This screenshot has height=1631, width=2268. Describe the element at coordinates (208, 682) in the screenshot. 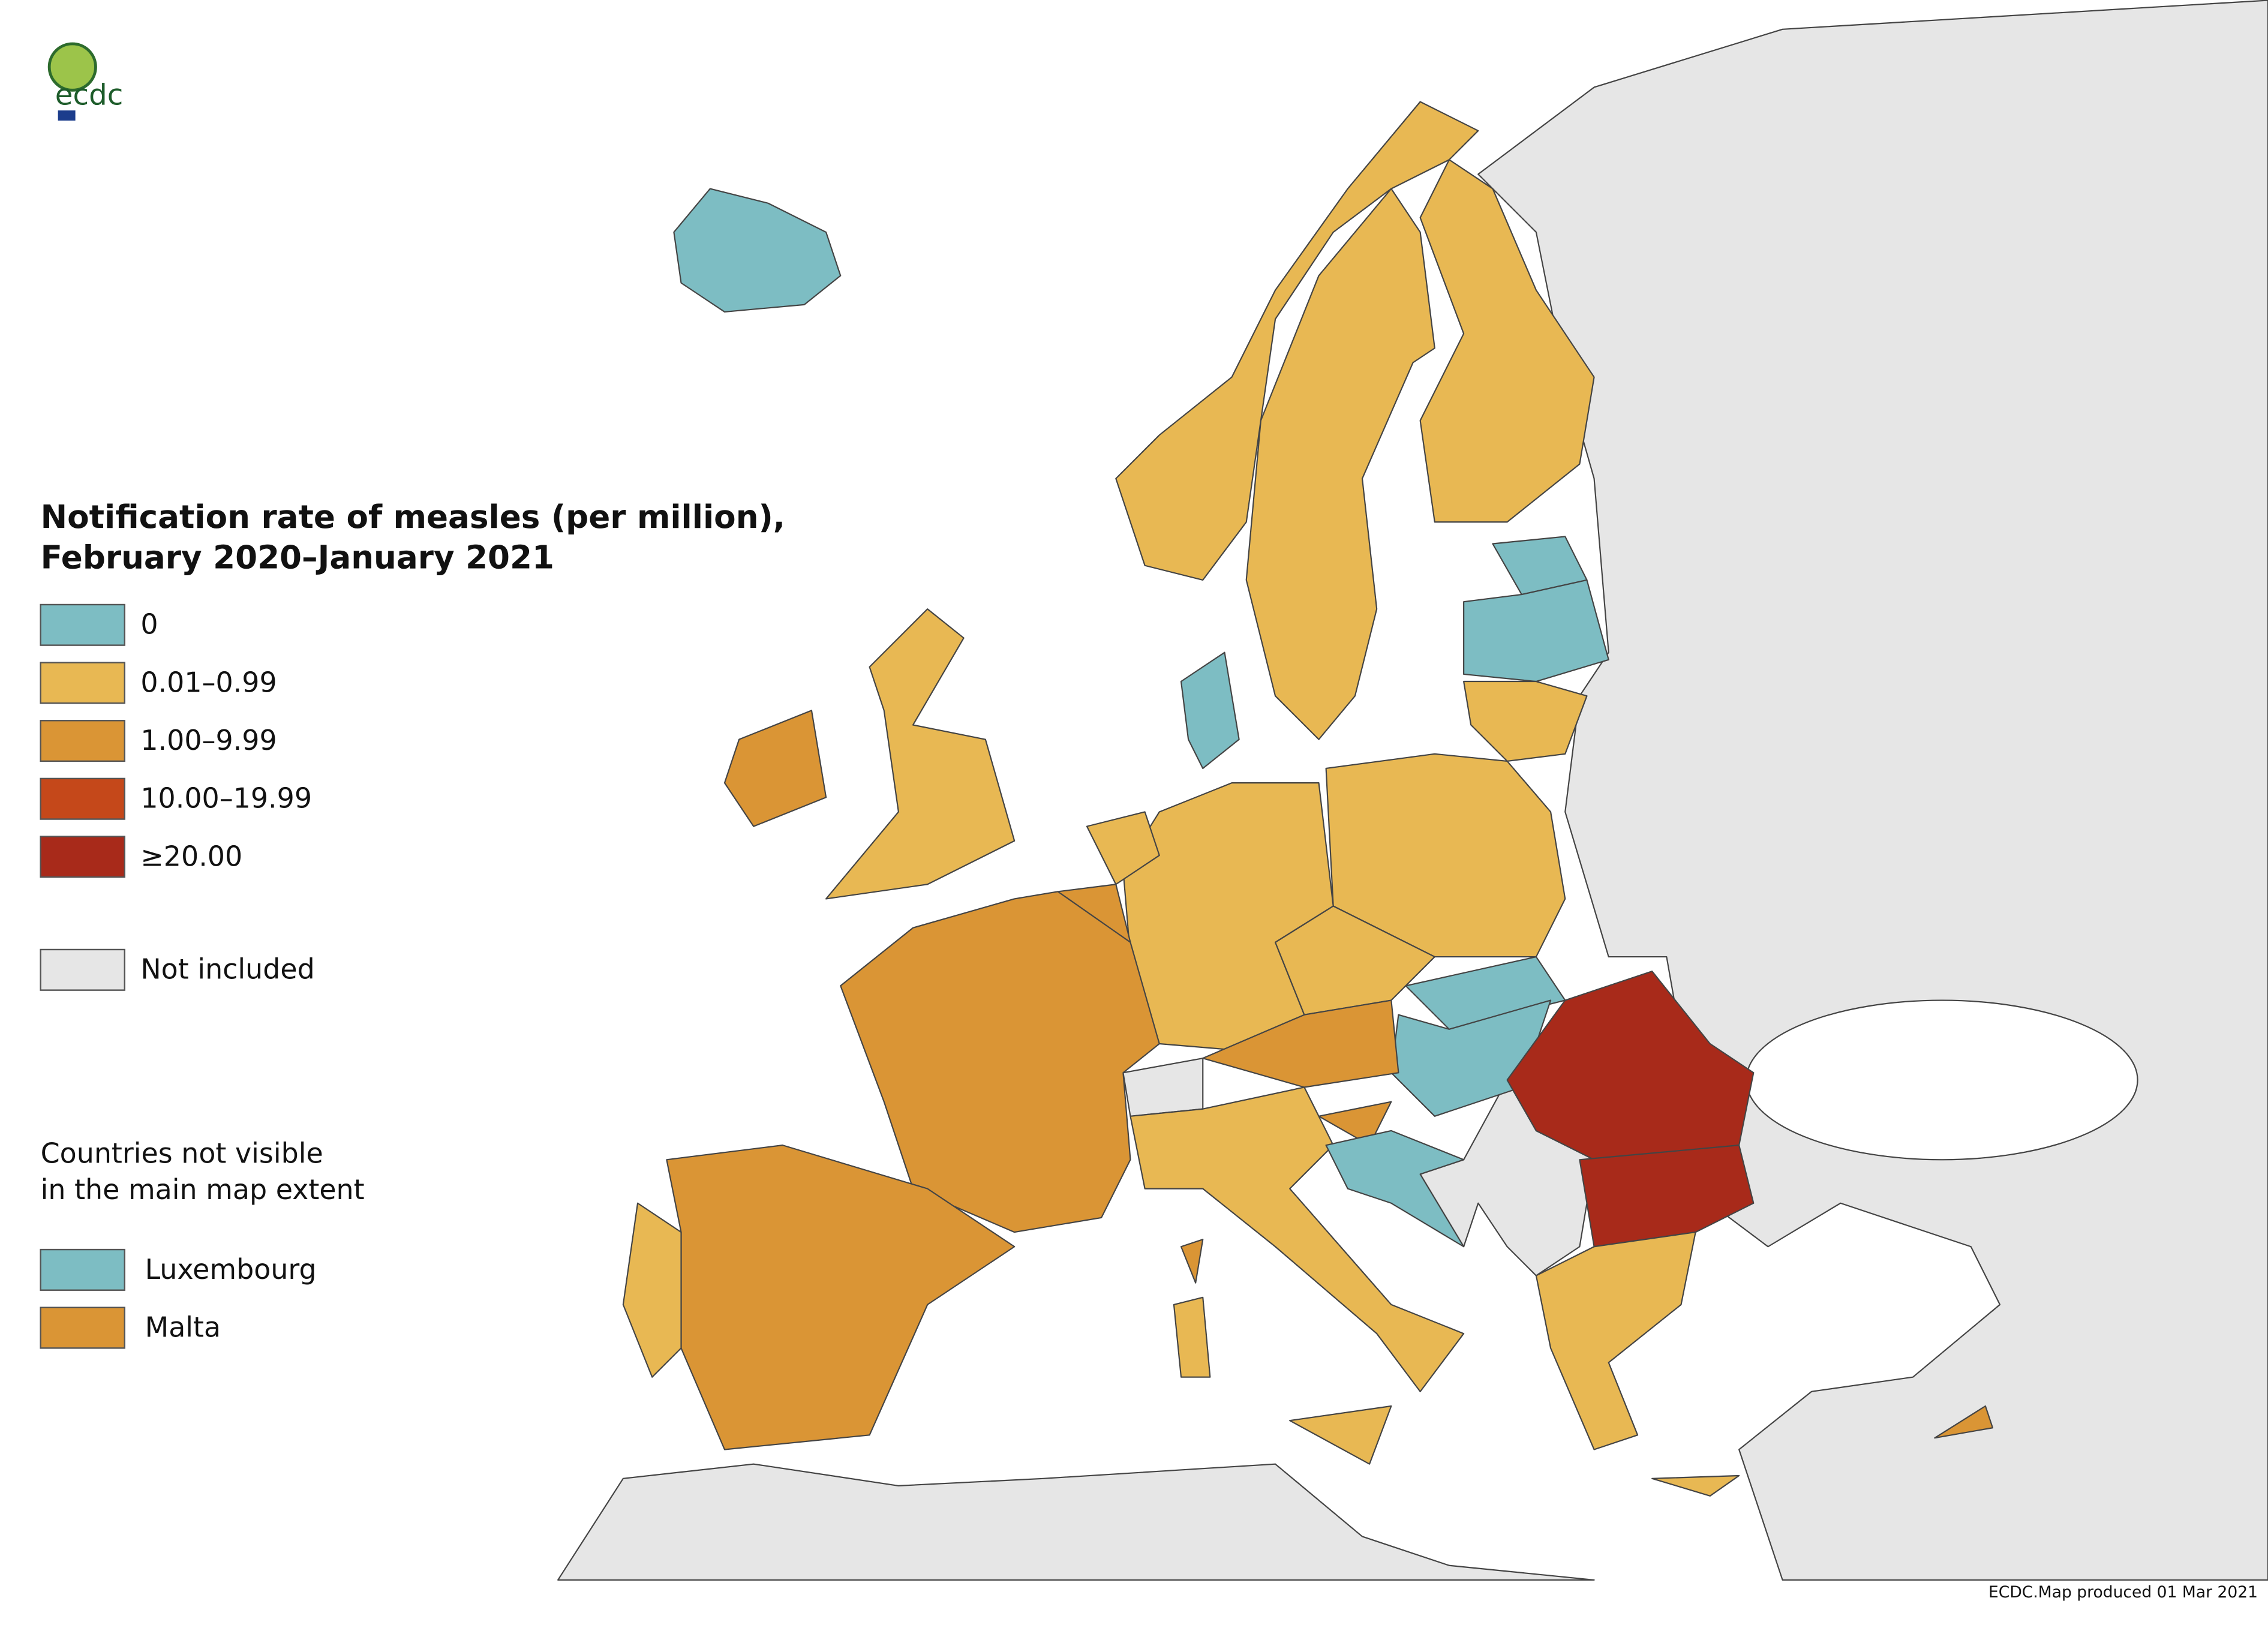

I see `legend-label: 0.01–0.99` at that location.